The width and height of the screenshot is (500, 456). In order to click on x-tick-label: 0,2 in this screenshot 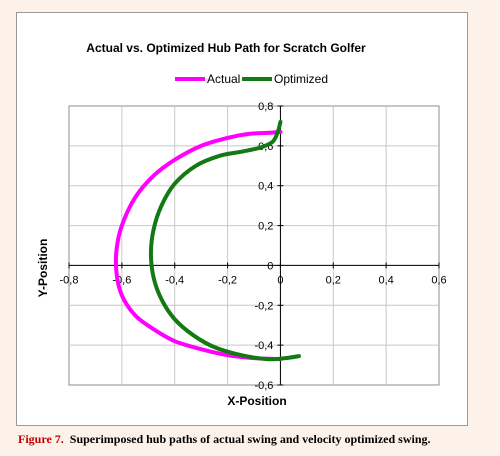, I will do `click(333, 280)`.